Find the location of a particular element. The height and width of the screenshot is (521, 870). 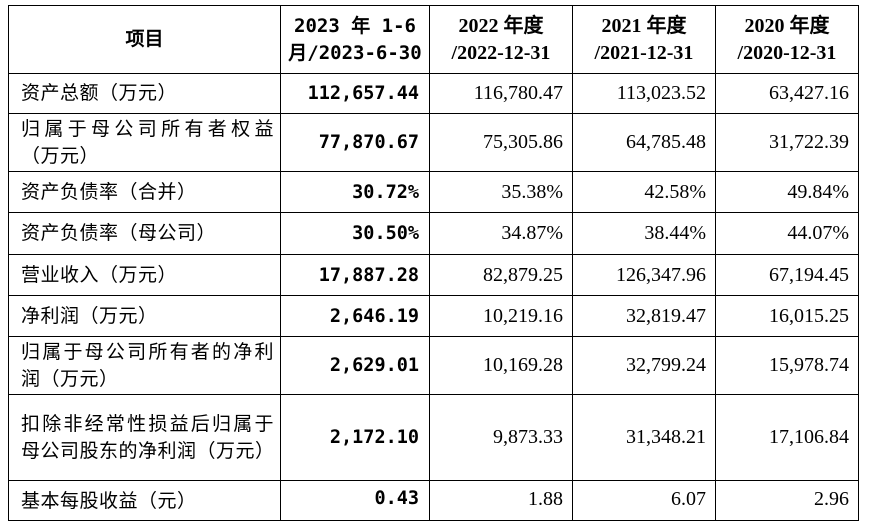

header-2021: 2021 年度/2021-12-31 is located at coordinates (644, 39).